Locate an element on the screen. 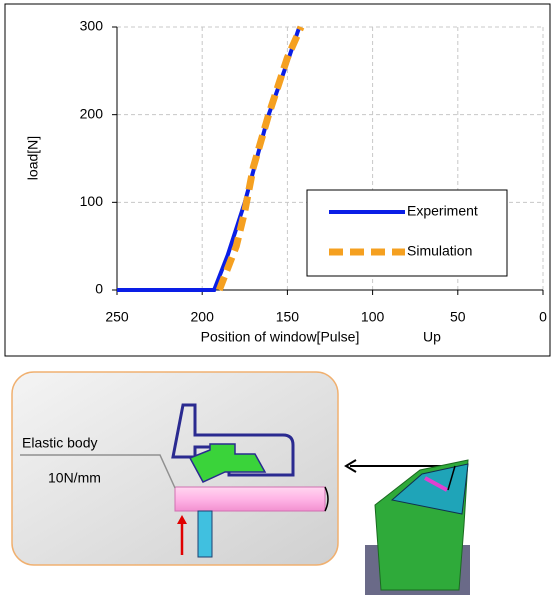  y-tick-label: 300 is located at coordinates (92, 26).